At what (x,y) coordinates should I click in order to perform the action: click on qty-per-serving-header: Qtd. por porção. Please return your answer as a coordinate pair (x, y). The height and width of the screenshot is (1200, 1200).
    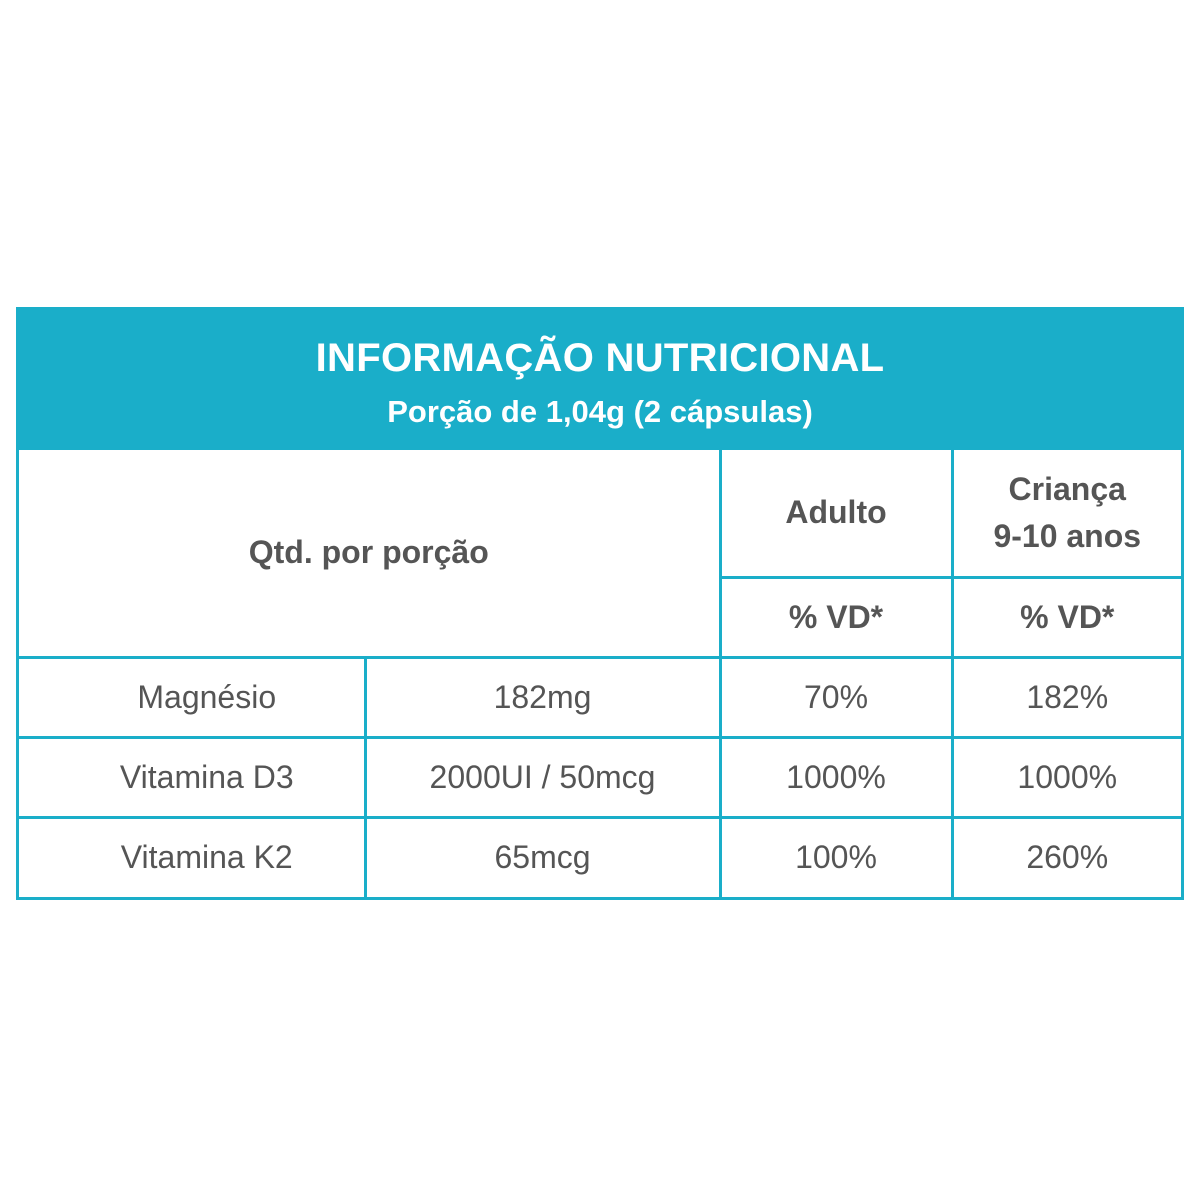
    Looking at the image, I should click on (370, 554).